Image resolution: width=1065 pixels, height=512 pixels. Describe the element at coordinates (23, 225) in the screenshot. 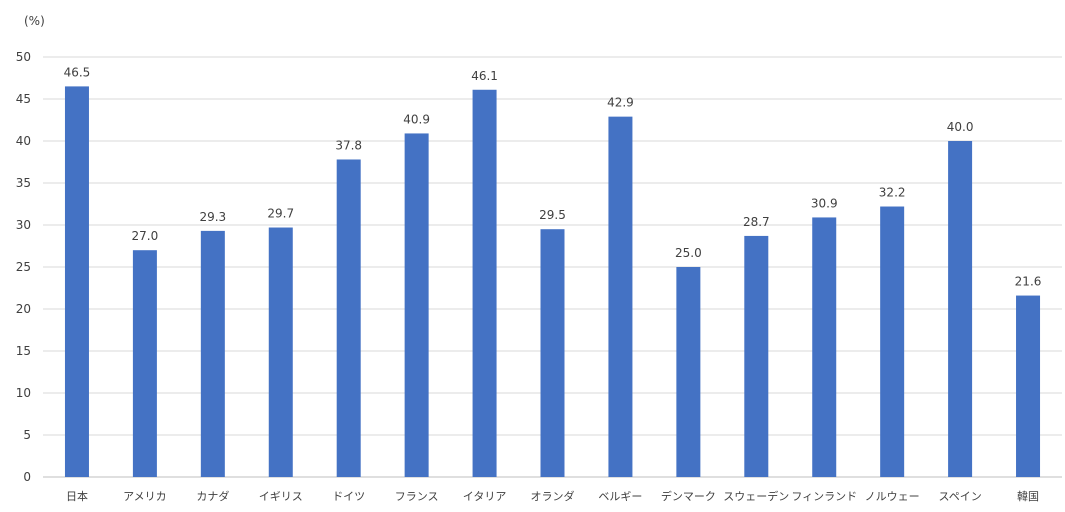

I see `y-tick-label: 30` at that location.